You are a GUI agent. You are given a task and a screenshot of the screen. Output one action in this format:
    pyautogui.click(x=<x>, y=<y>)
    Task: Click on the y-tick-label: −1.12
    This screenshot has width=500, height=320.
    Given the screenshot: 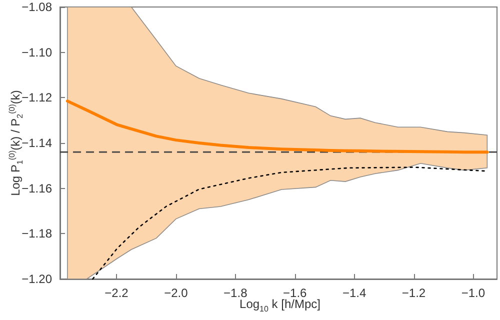 What is the action you would take?
    pyautogui.click(x=37, y=97)
    